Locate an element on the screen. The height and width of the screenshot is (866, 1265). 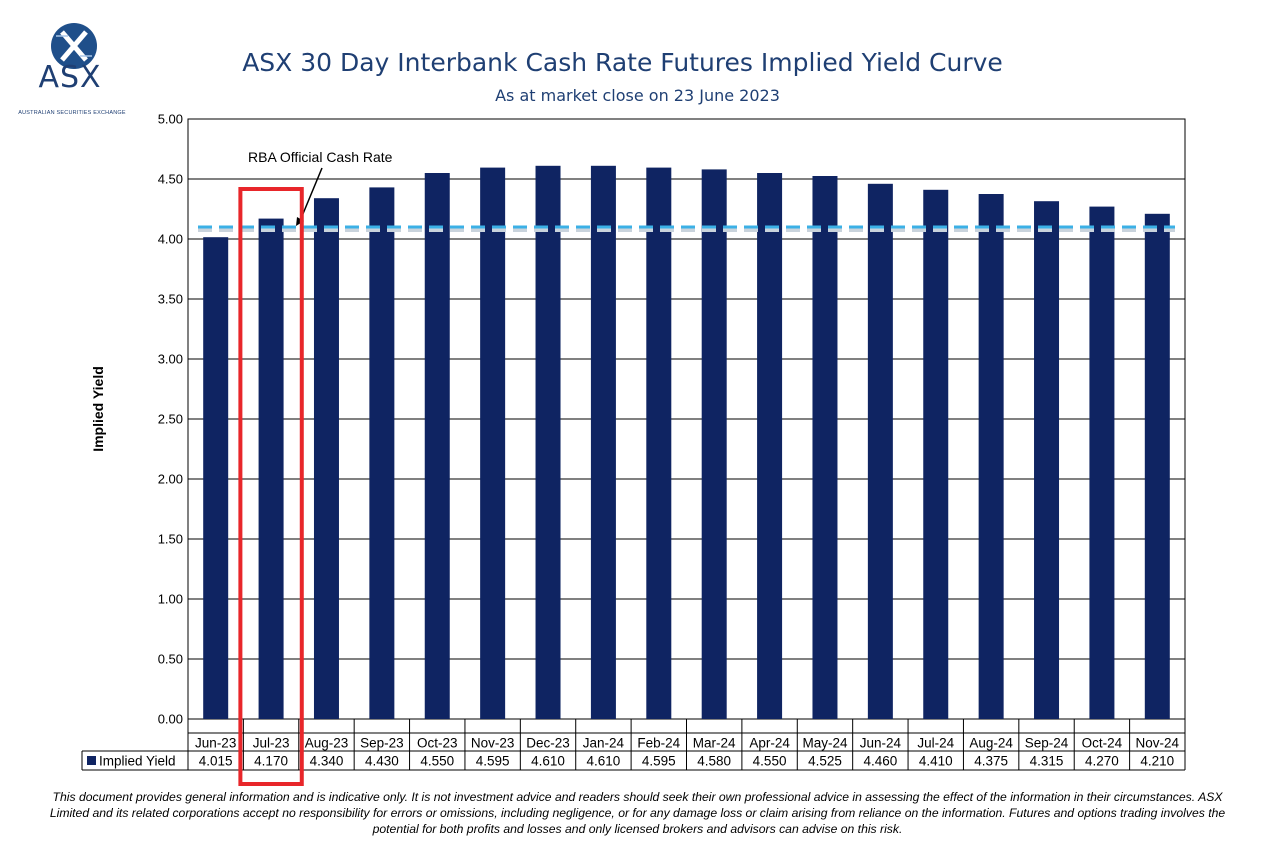
category-label: Aug-24 is located at coordinates (991, 743).